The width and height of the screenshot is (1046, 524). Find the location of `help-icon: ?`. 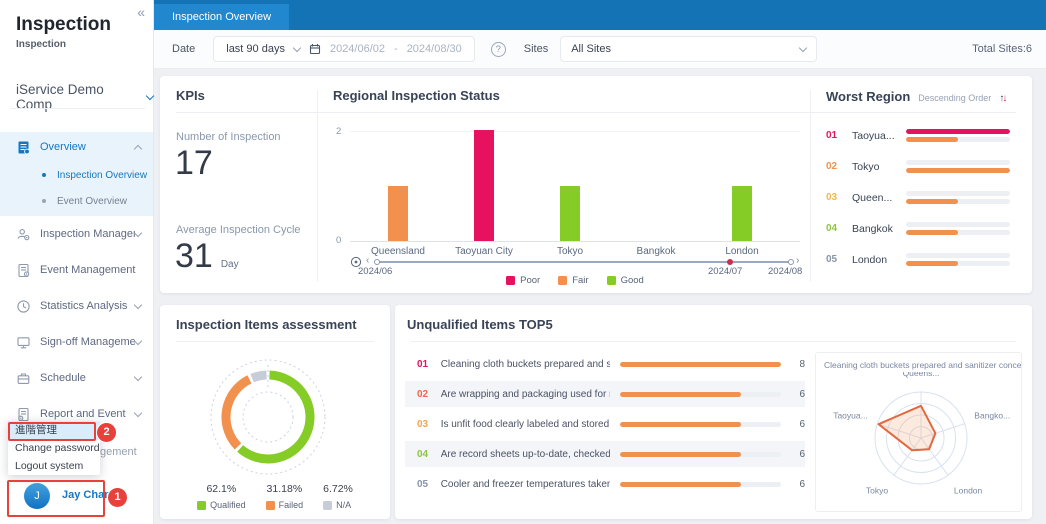

help-icon: ? is located at coordinates (498, 49).